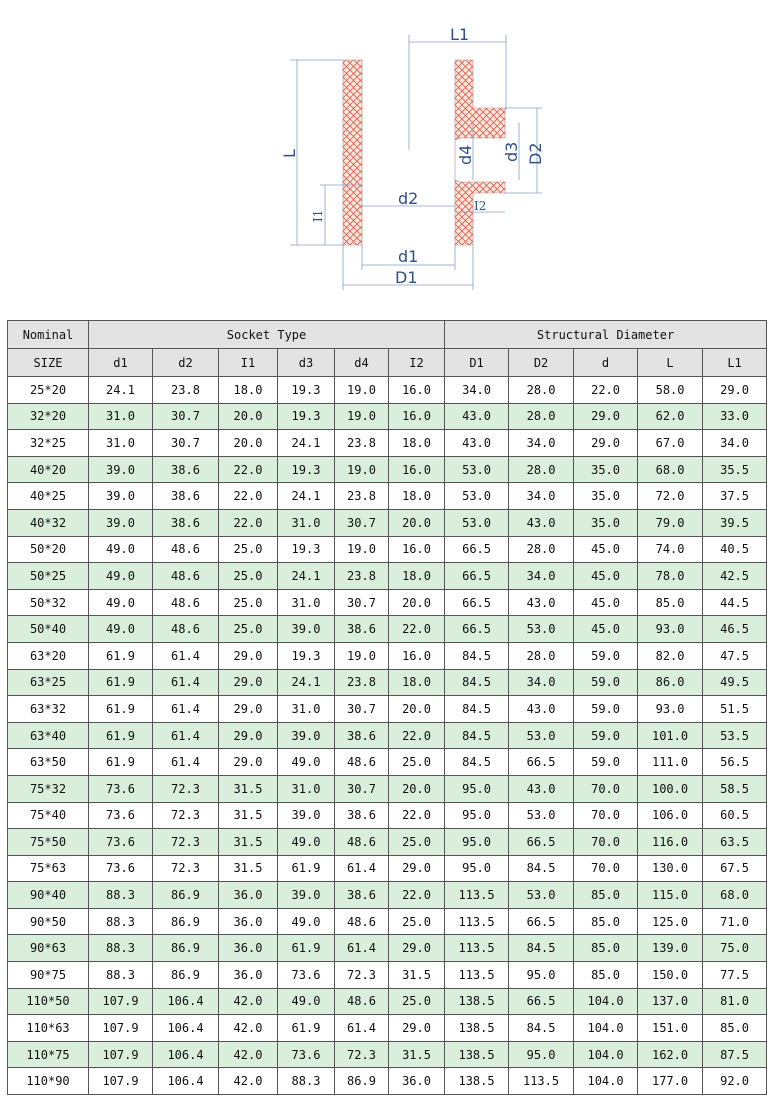 This screenshot has height=1103, width=772. What do you see at coordinates (670, 522) in the screenshot?
I see `cell-l: 79.0` at bounding box center [670, 522].